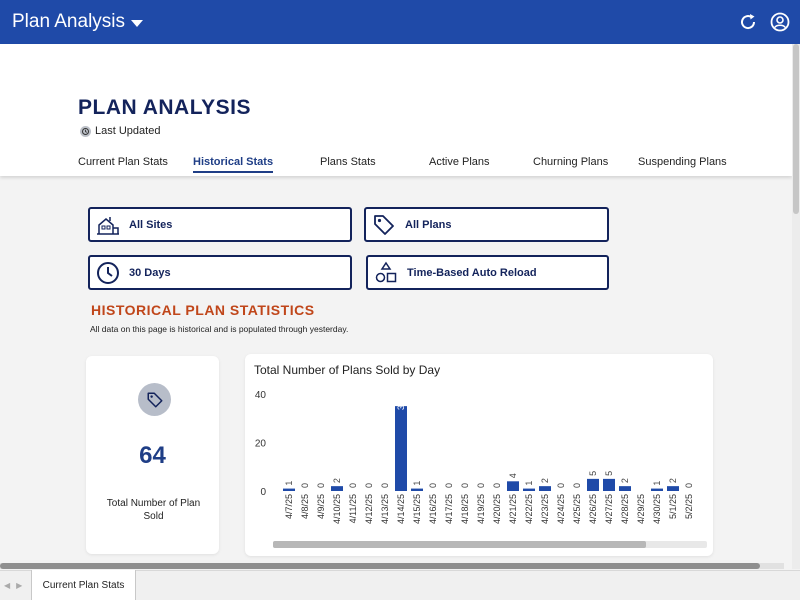 The height and width of the screenshot is (600, 800). Describe the element at coordinates (682, 162) in the screenshot. I see `tab-suspending-plans: Suspending Plans` at that location.